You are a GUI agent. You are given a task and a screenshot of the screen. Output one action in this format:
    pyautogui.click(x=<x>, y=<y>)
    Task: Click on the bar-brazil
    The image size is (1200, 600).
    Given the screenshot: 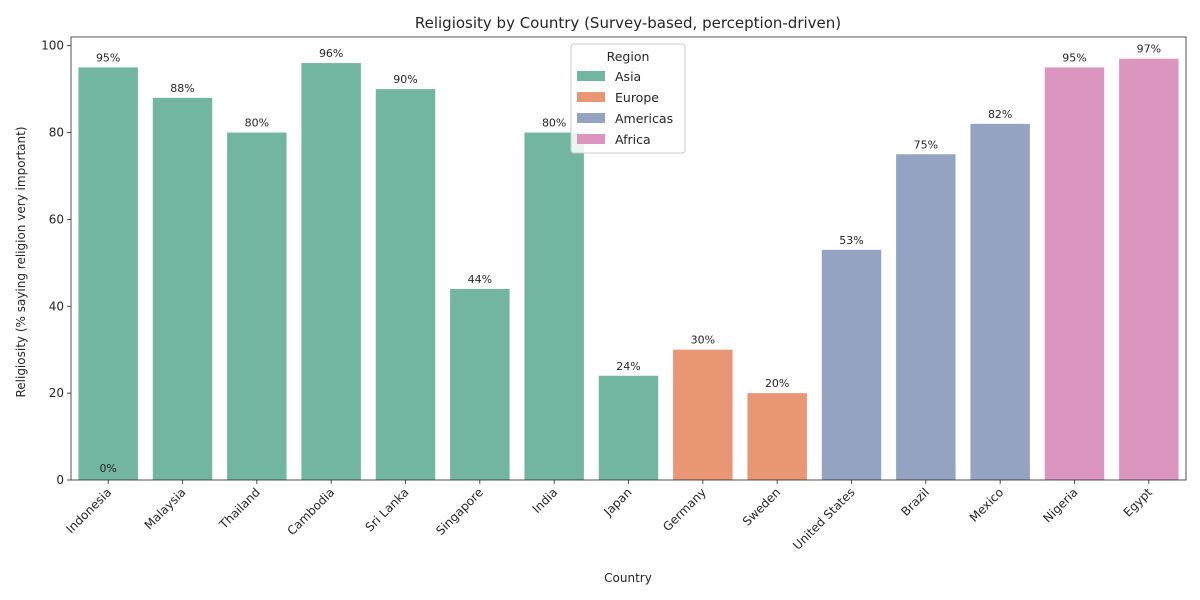 What is the action you would take?
    pyautogui.click(x=926, y=317)
    